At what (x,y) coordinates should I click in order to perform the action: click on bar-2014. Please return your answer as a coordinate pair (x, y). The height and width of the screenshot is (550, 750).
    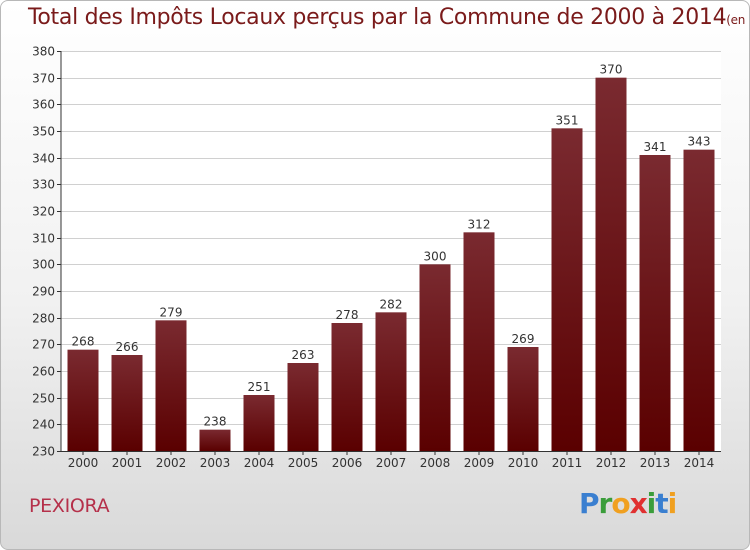
    Looking at the image, I should click on (699, 300).